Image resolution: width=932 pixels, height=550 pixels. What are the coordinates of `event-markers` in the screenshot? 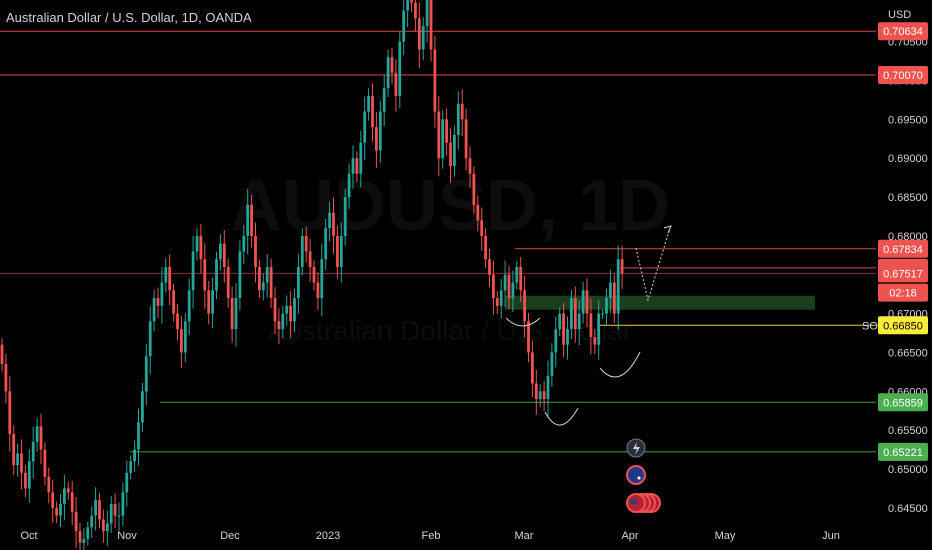 It's located at (643, 475).